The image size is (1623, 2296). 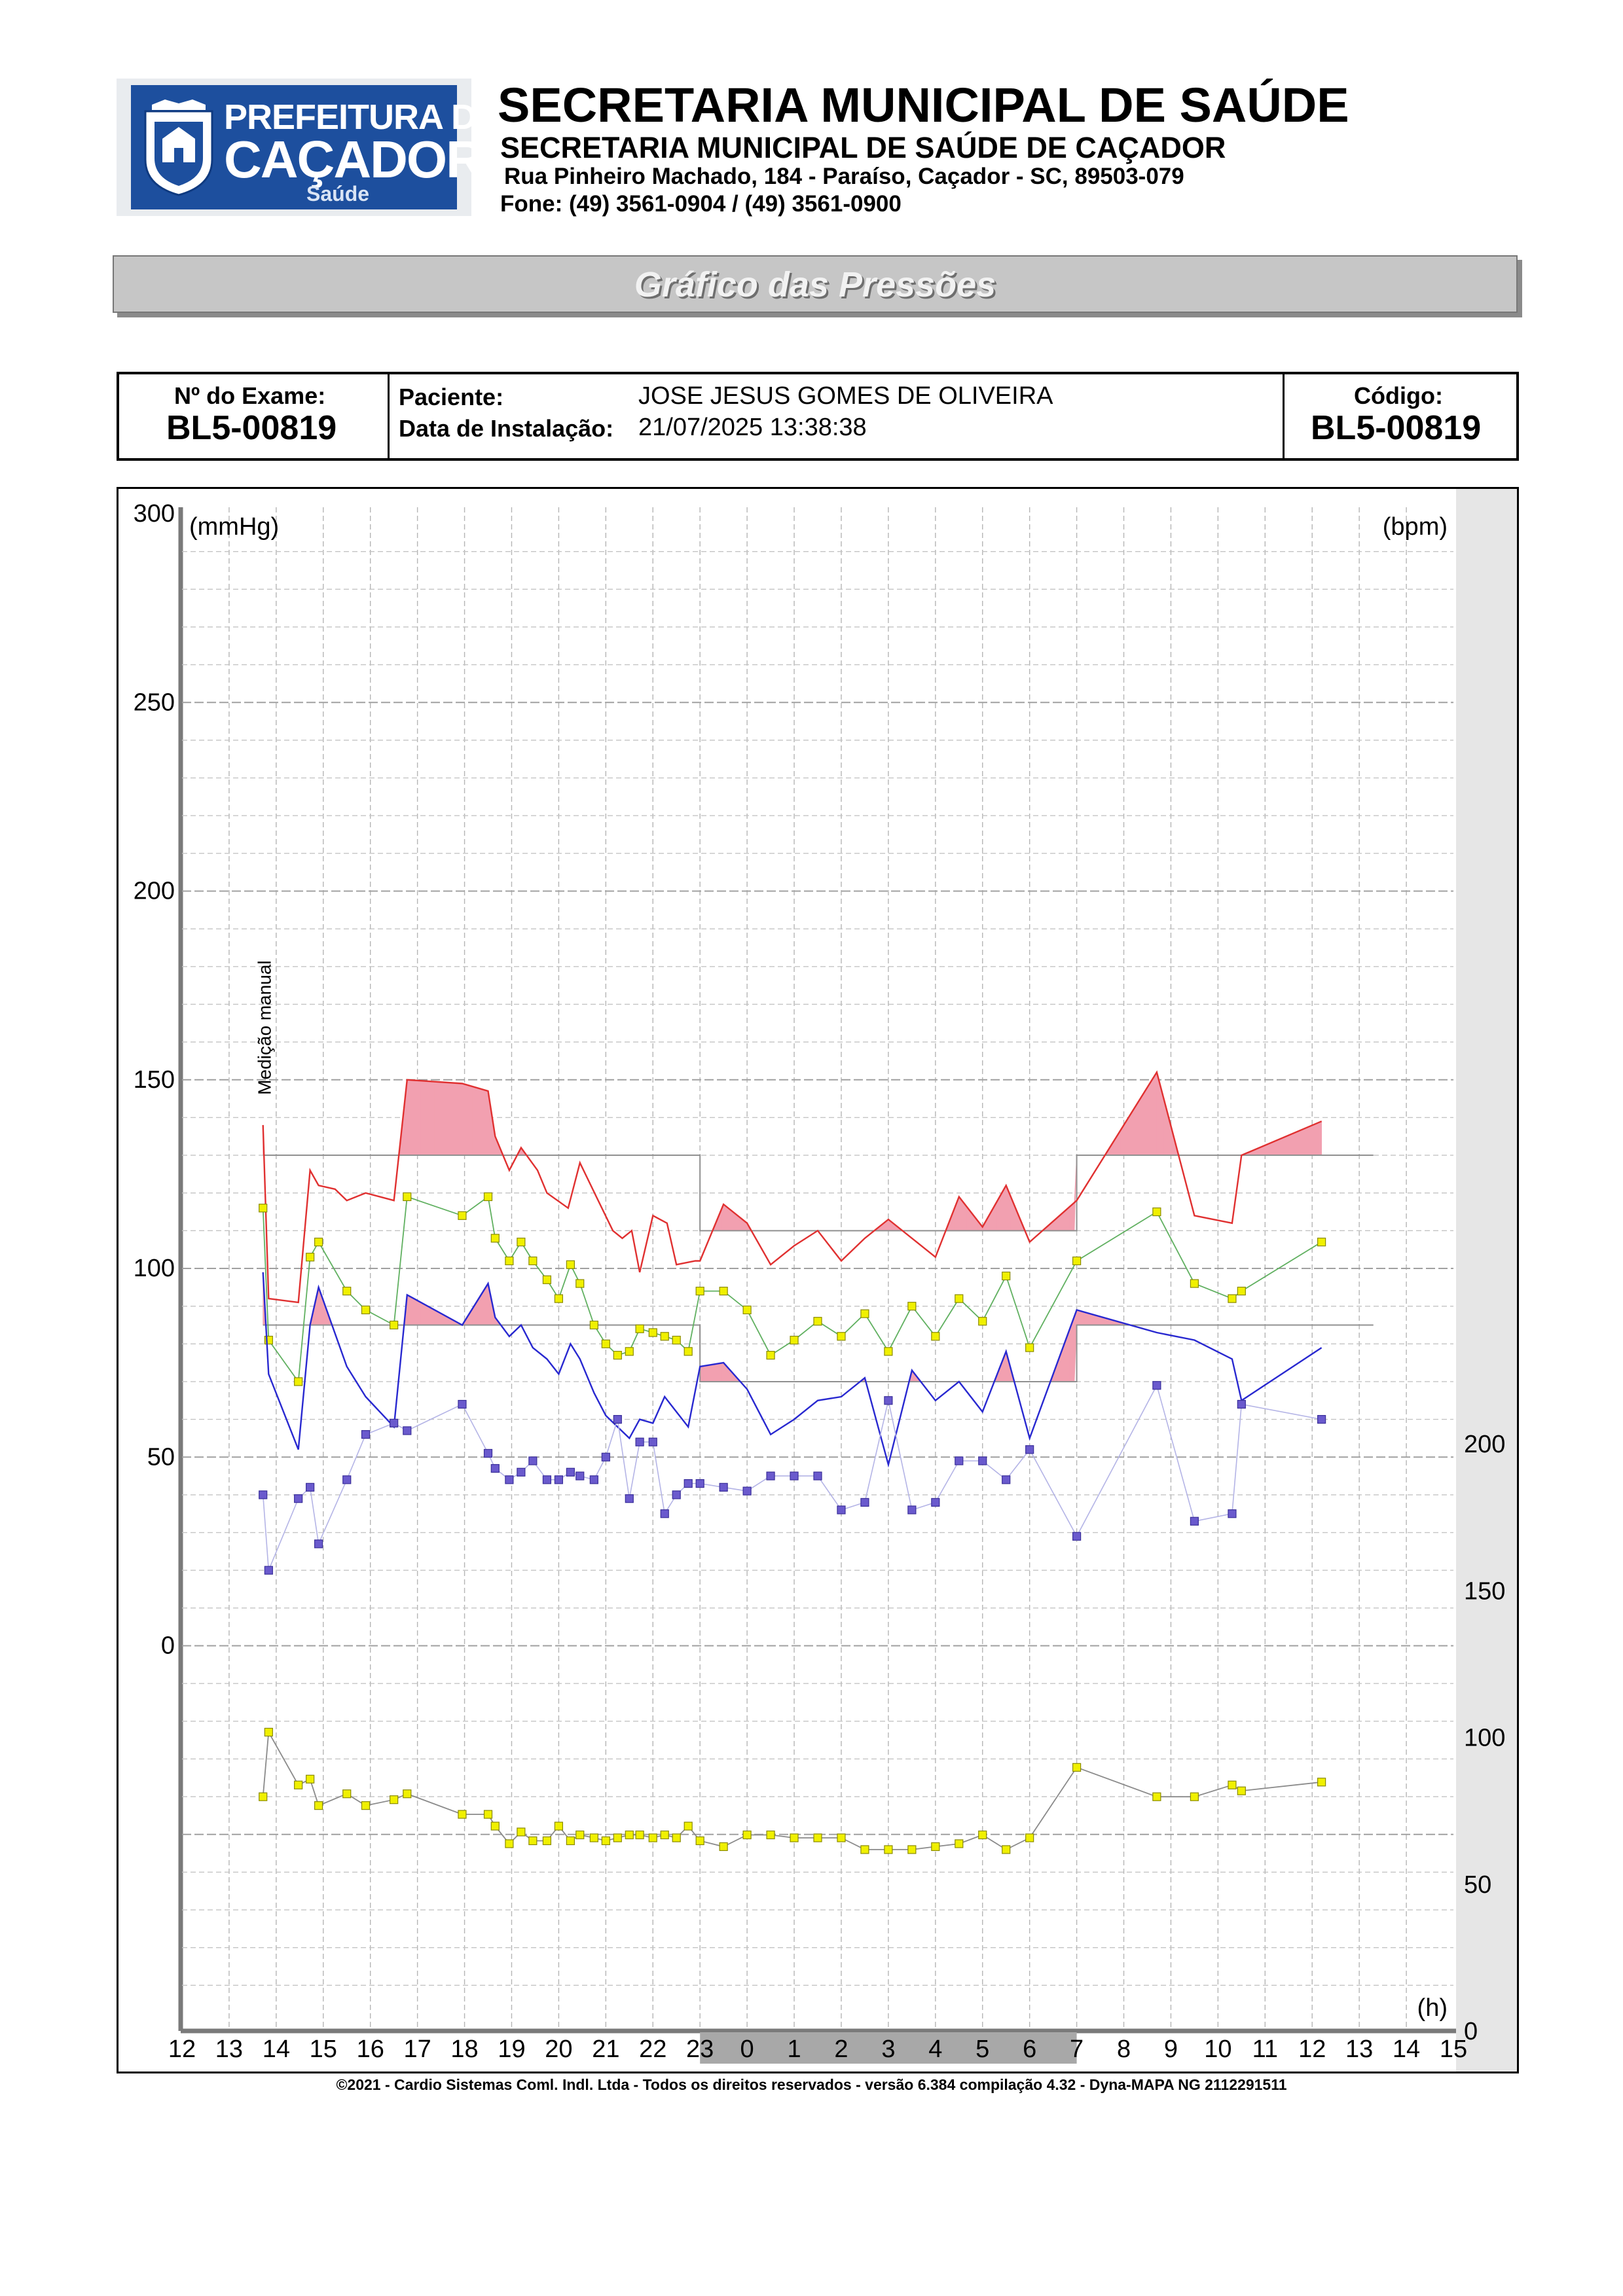 I want to click on left-axis-tick-label: 200, so click(x=154, y=891).